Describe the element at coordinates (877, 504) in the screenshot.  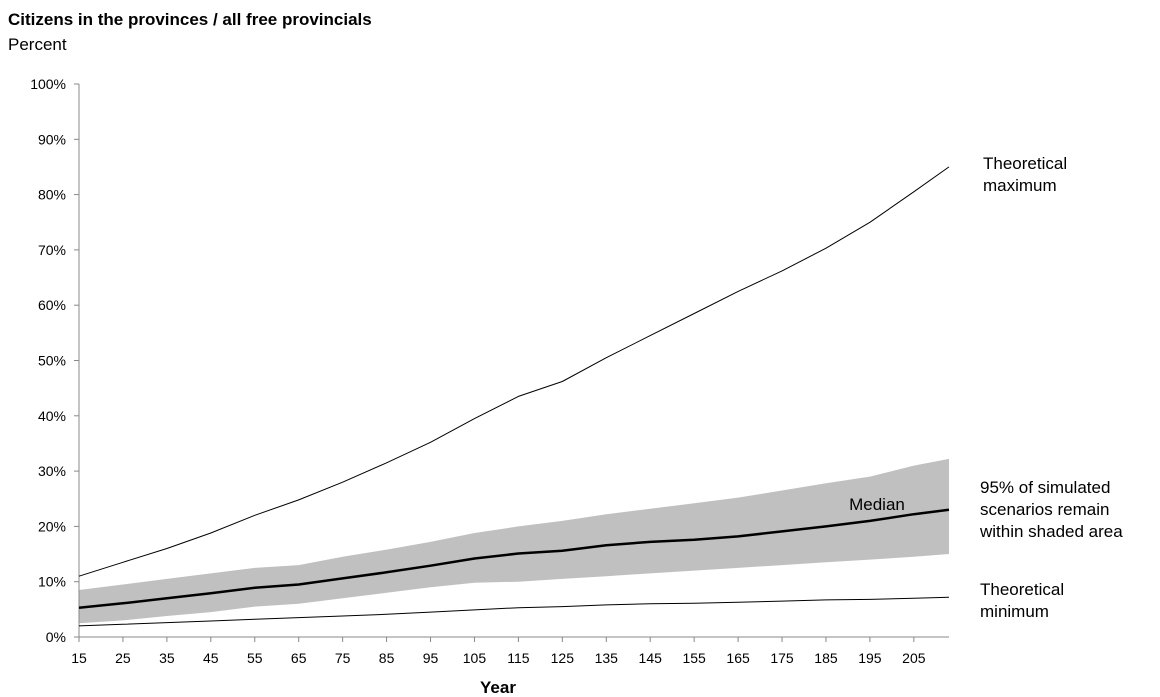
I see `median-label: Median` at that location.